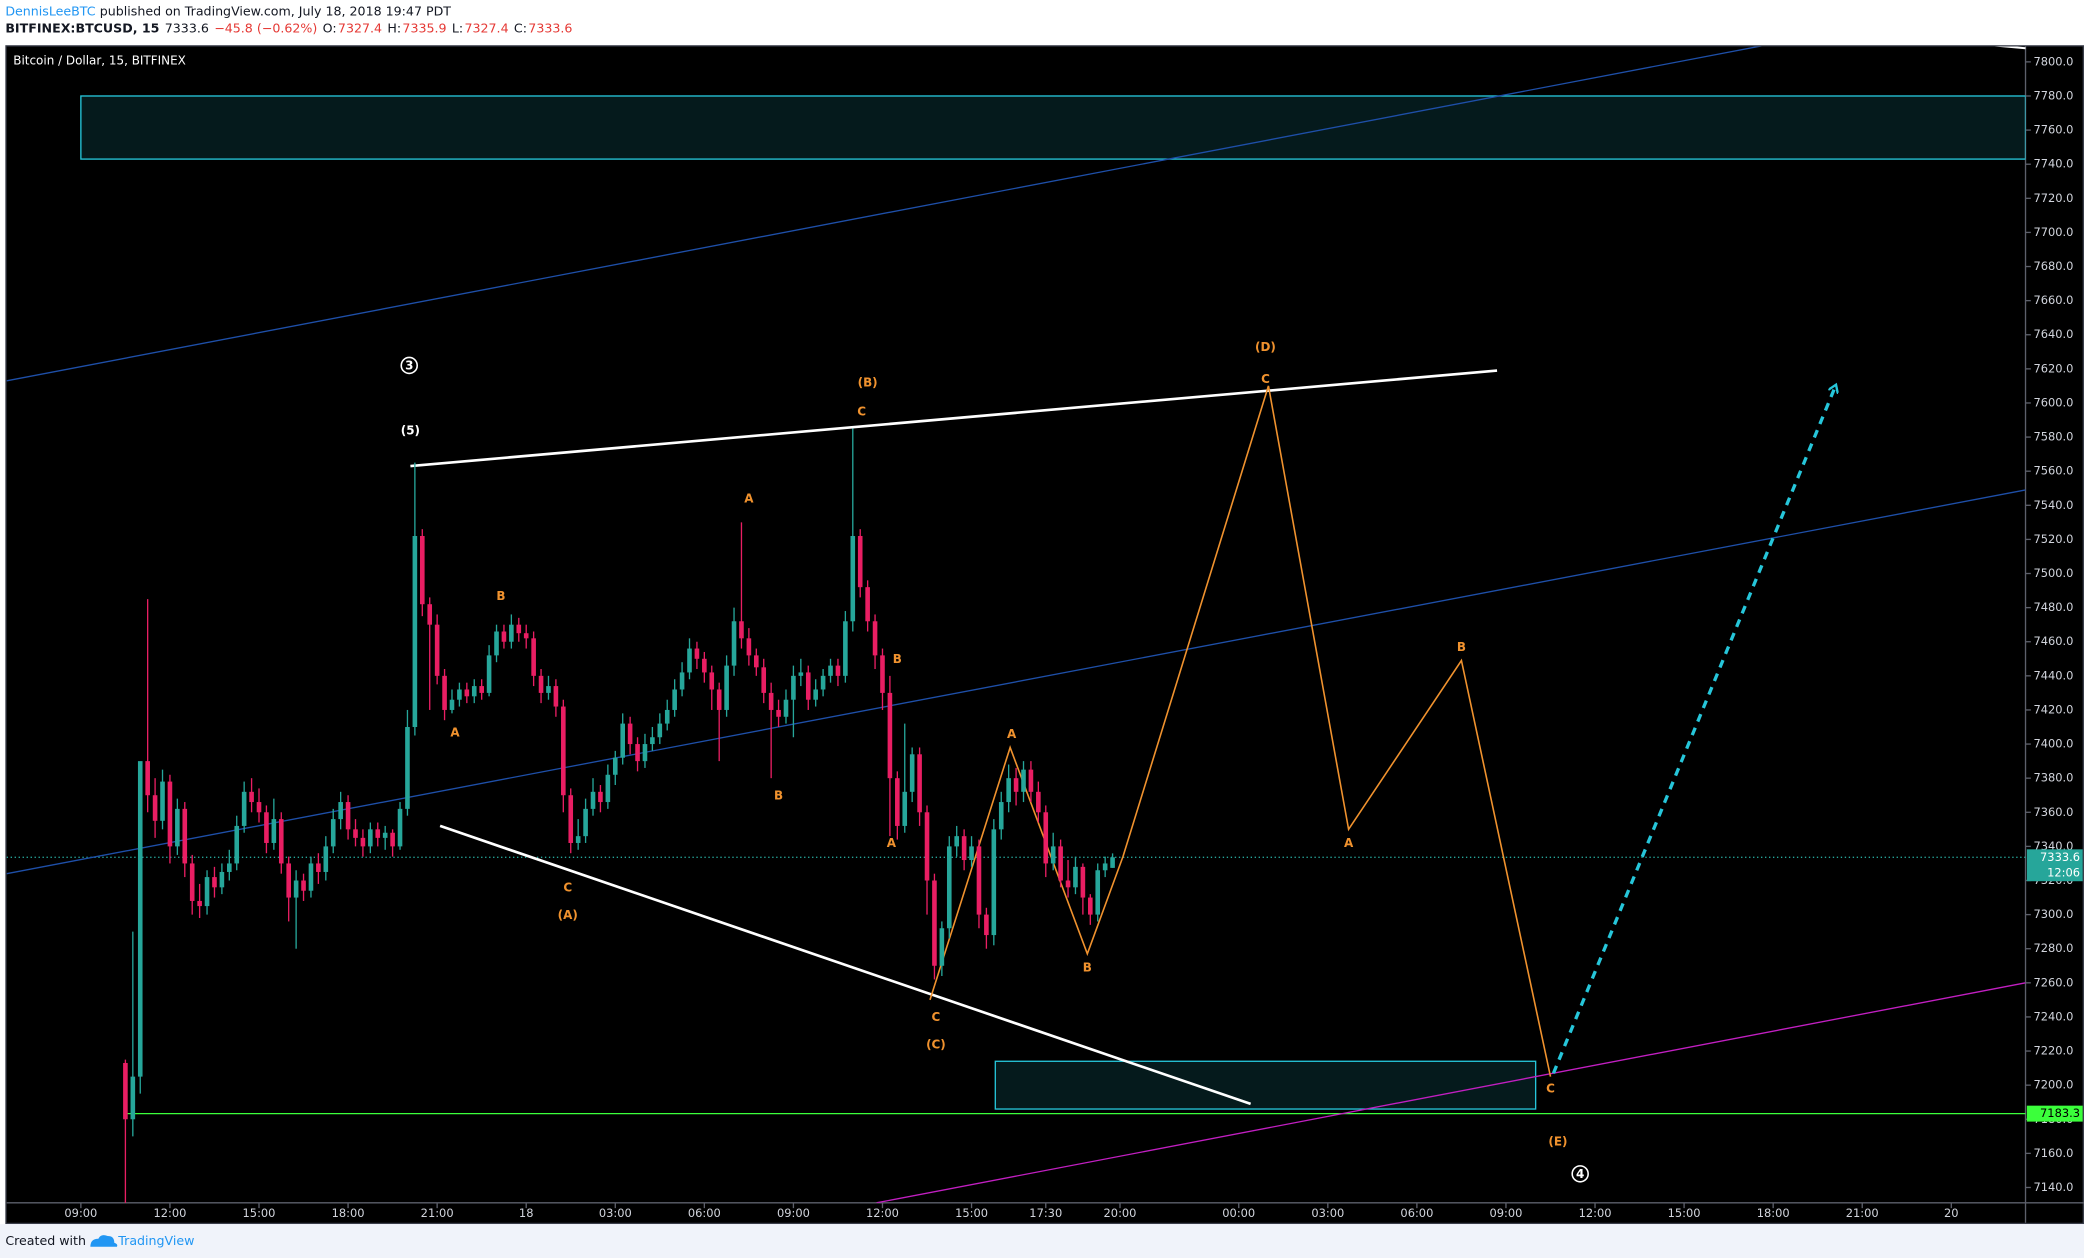 The height and width of the screenshot is (1258, 2084). What do you see at coordinates (457, 28) in the screenshot?
I see `ohlc-label: L:` at bounding box center [457, 28].